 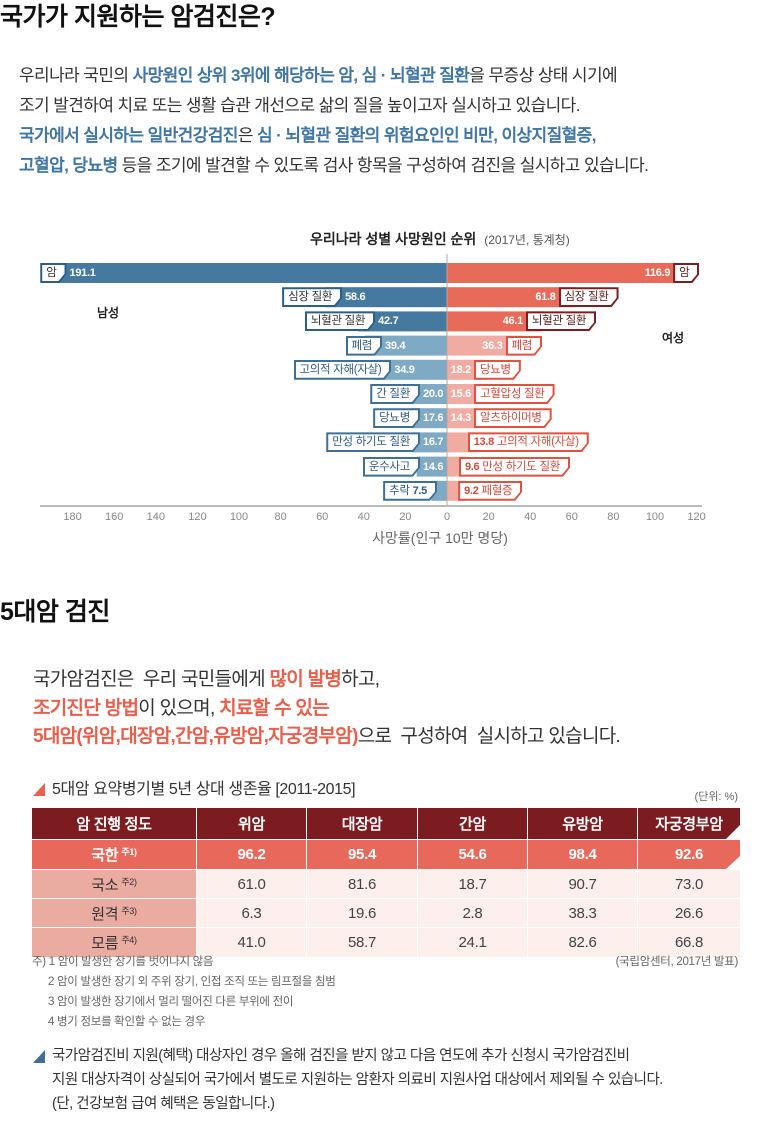 I want to click on table-cell: 82.6, so click(x=582, y=942).